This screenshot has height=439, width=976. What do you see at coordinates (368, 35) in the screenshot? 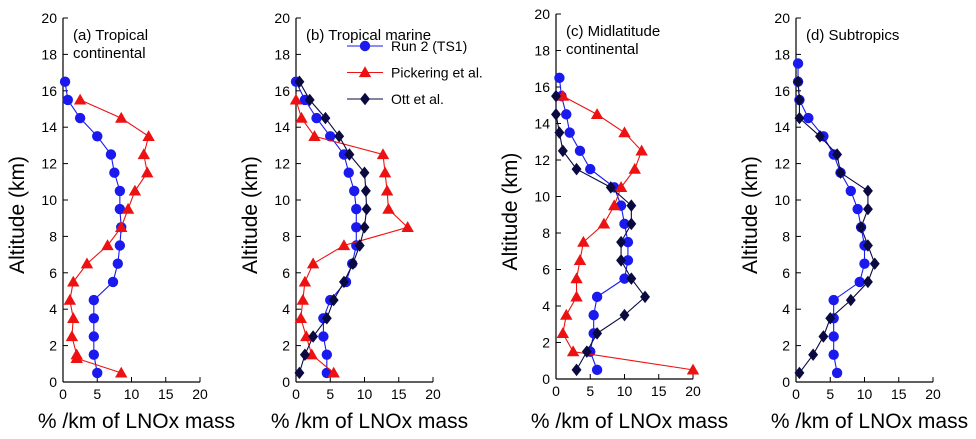
I see `panel-title-line: (b) Tropical marine` at bounding box center [368, 35].